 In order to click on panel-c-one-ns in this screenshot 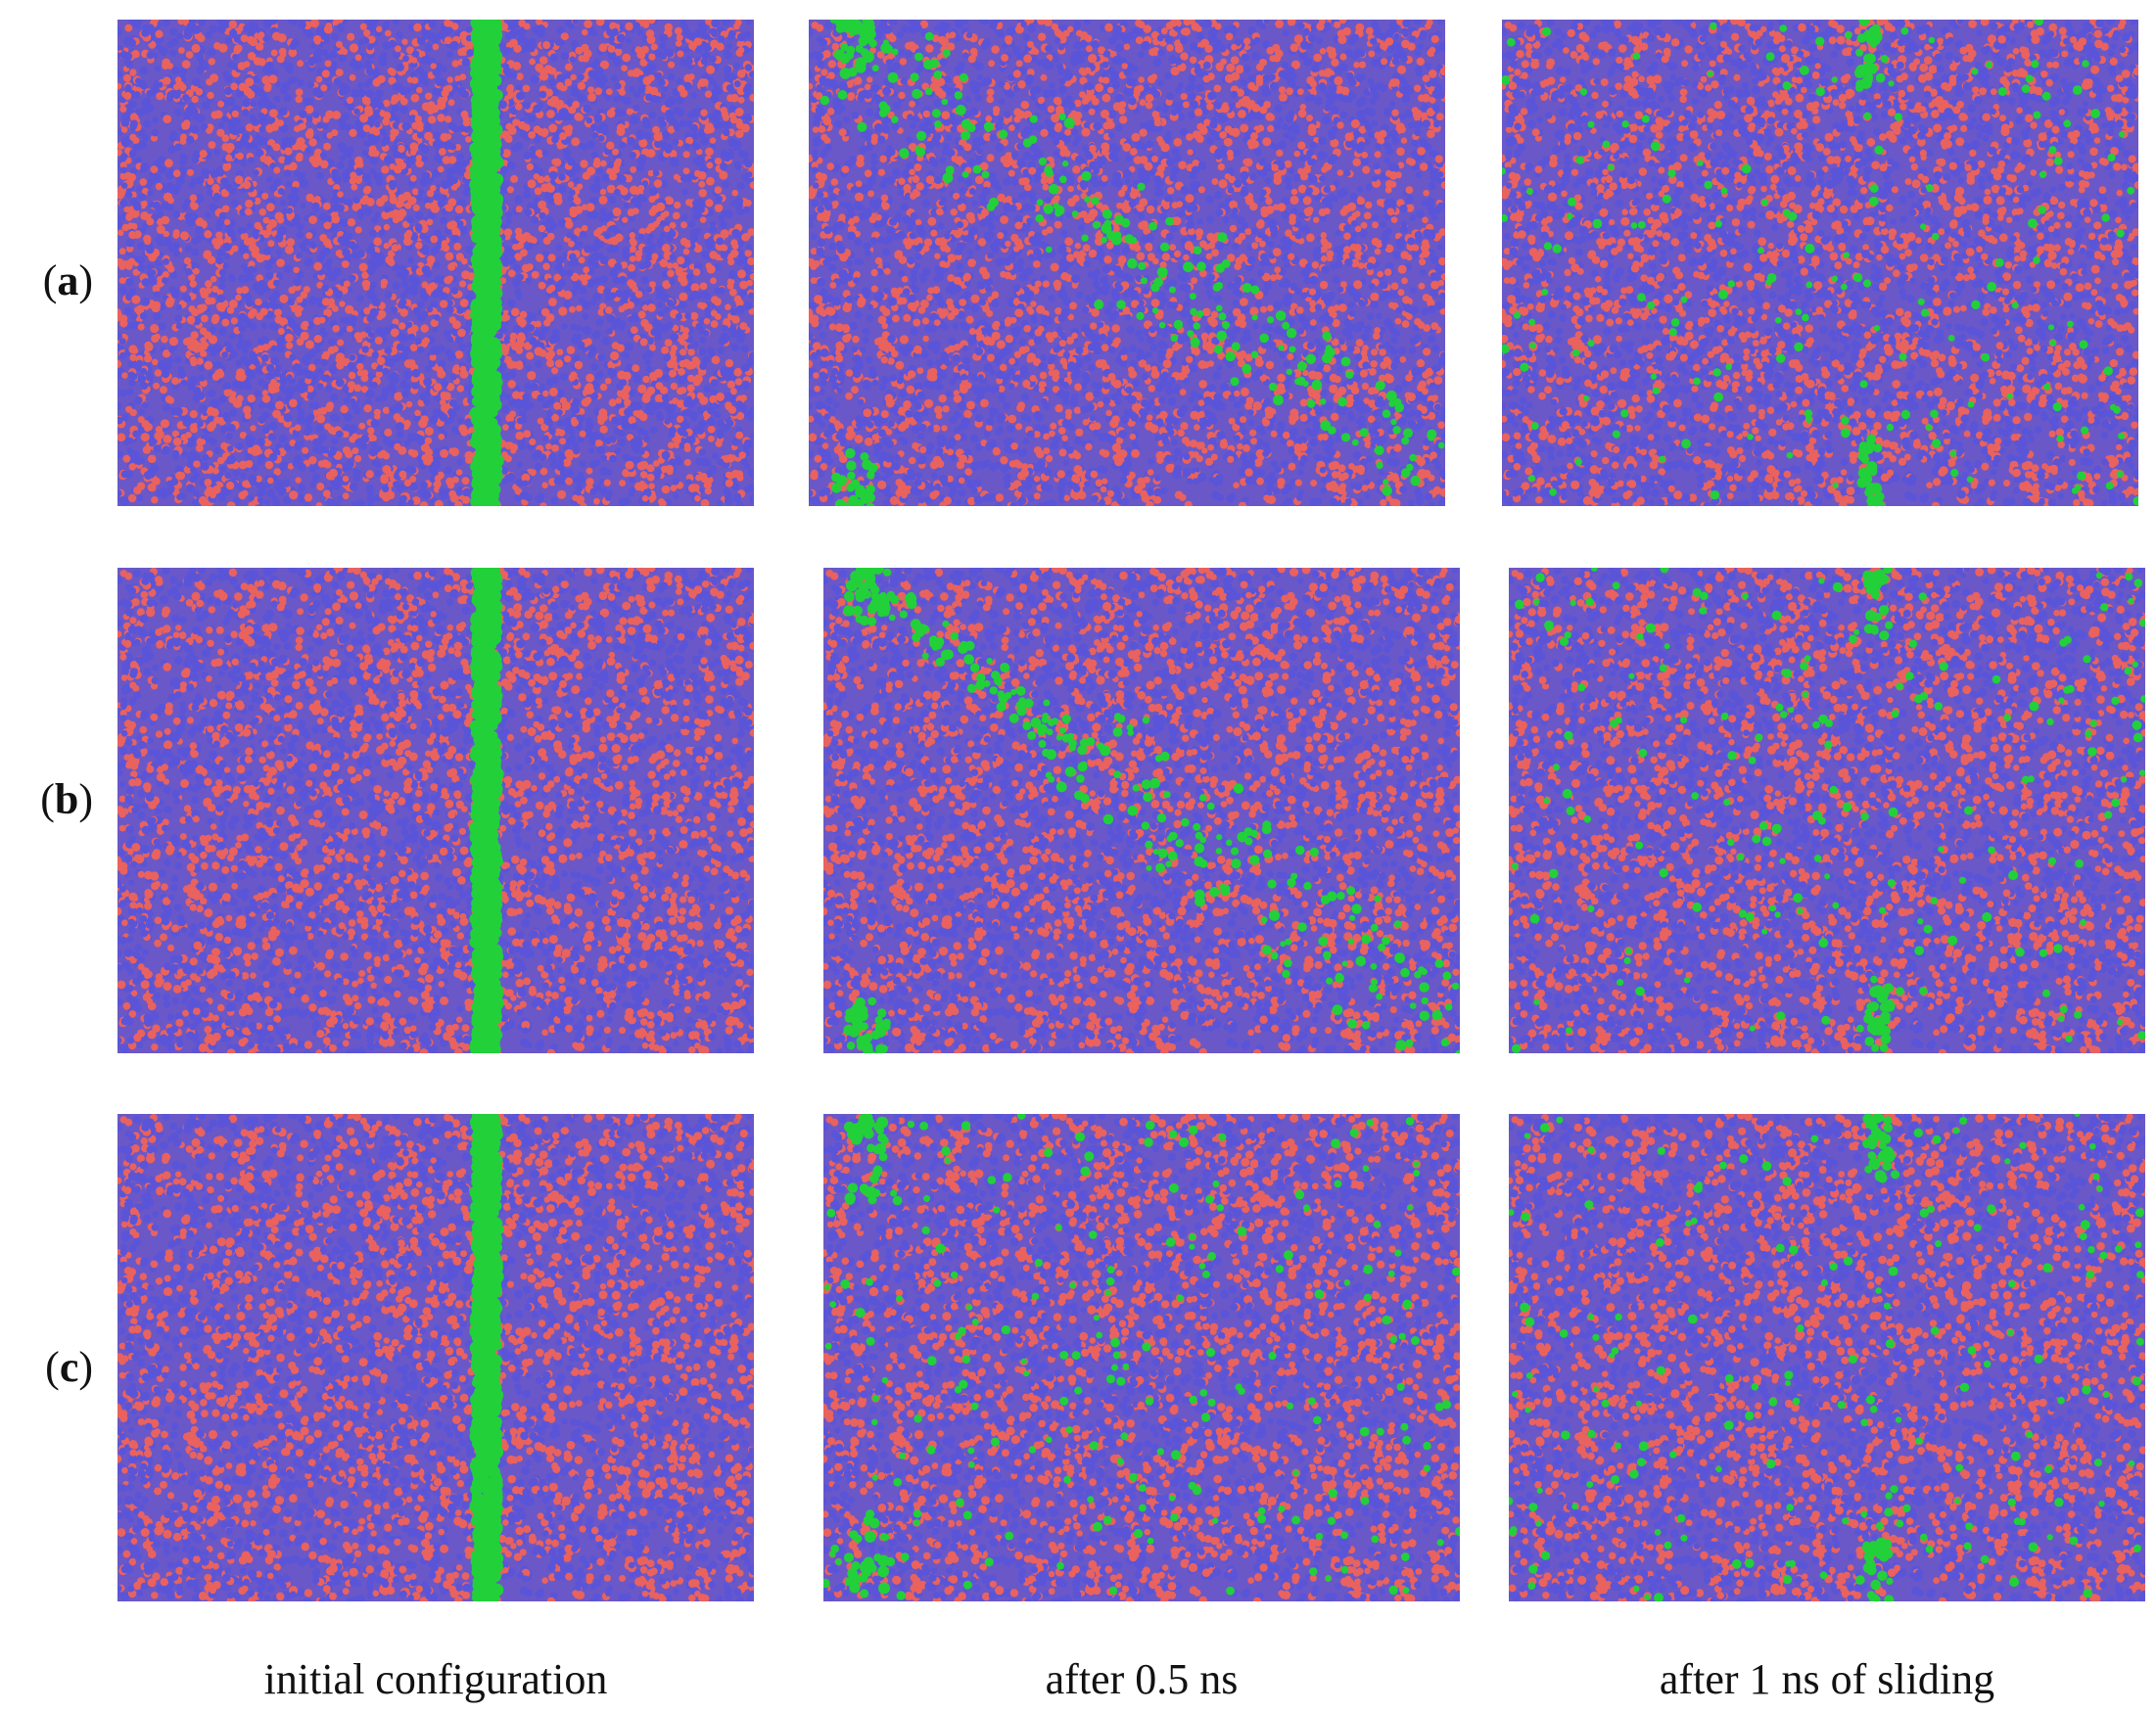, I will do `click(1827, 1358)`.